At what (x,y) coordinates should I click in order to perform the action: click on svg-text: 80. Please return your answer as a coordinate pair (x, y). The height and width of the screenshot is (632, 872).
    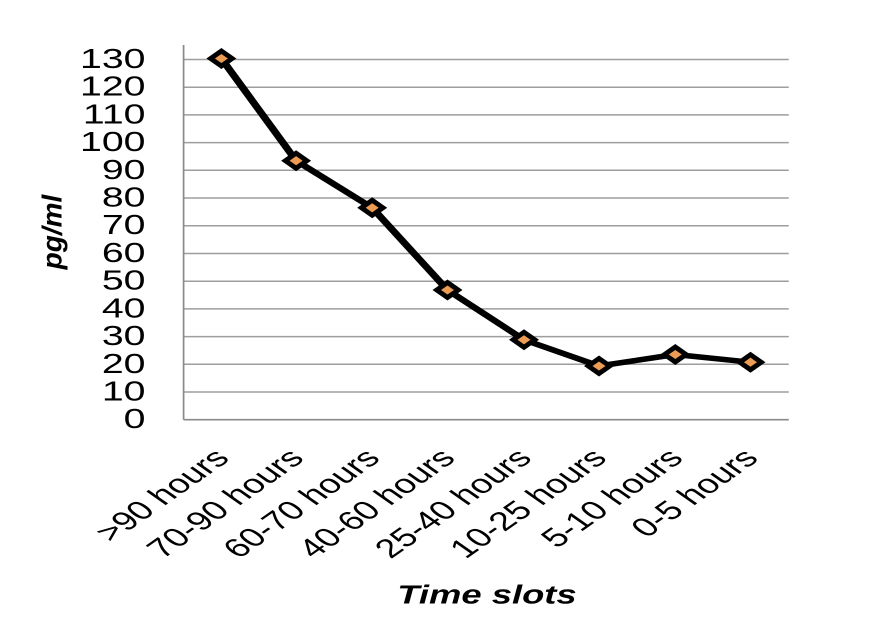
    Looking at the image, I should click on (124, 197).